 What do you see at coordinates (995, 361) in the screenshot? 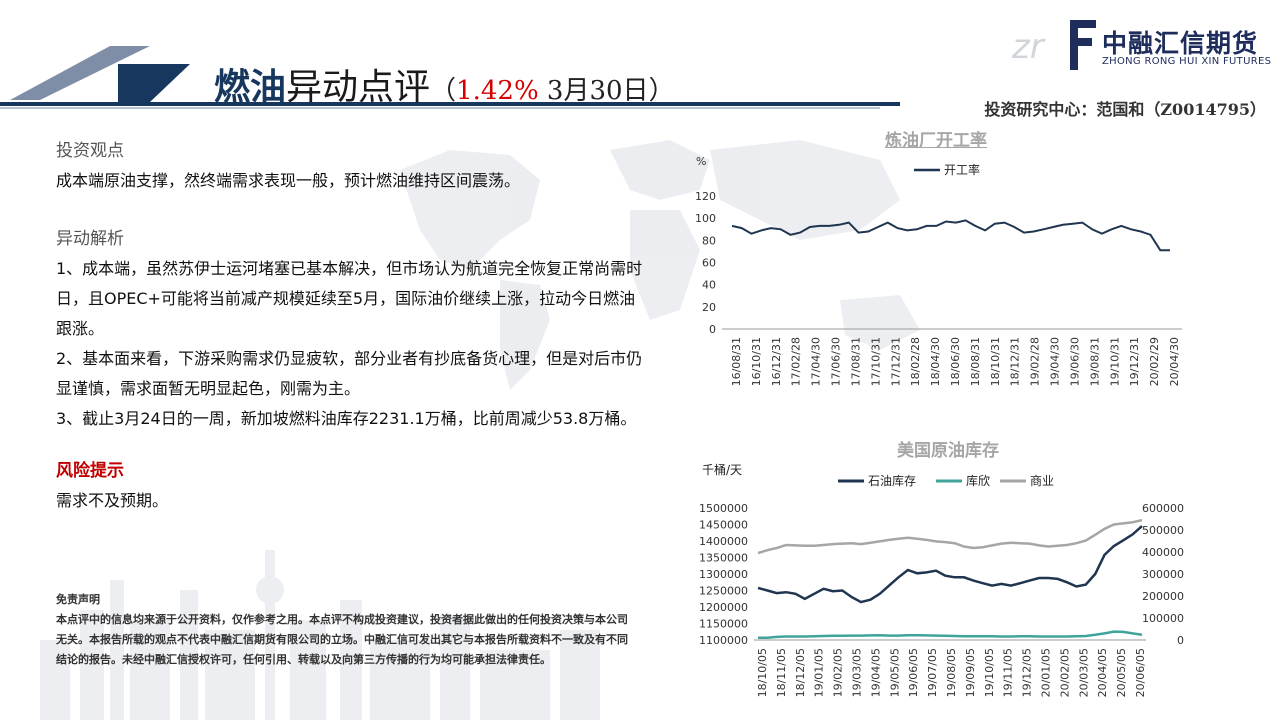
I see `chart1-x-tick: 18/10/31` at bounding box center [995, 361].